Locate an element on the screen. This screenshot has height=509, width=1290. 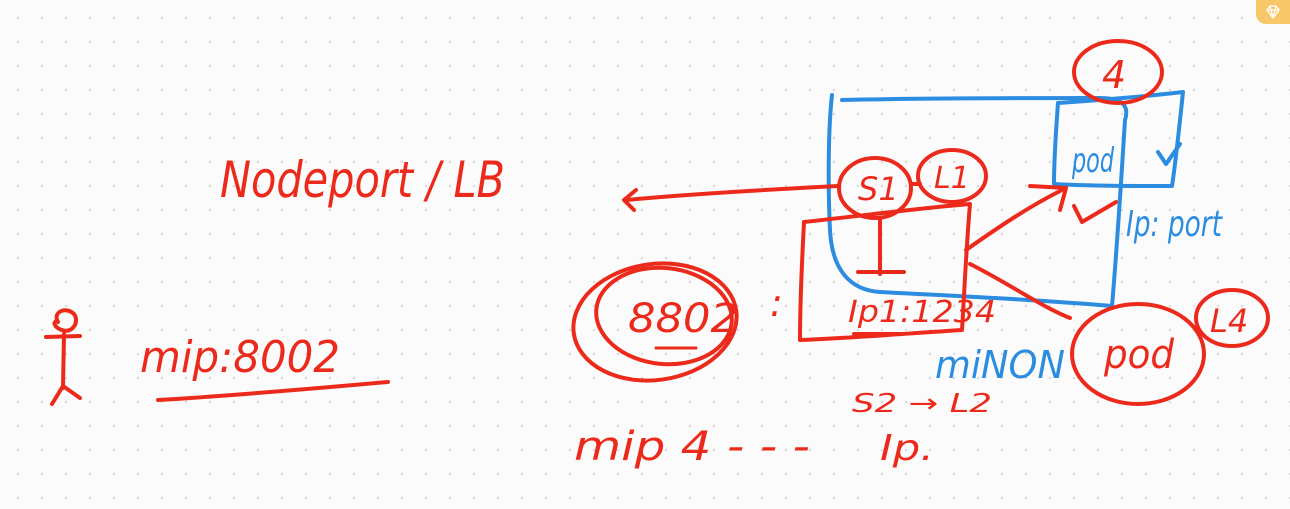
pod-bottom-text: pod is located at coordinates (1138, 355).